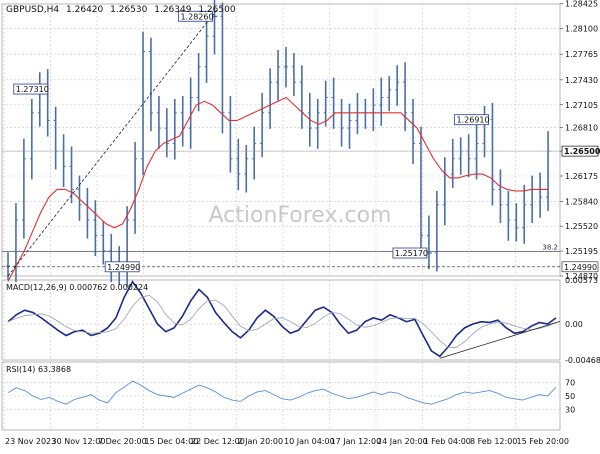 The width and height of the screenshot is (600, 454). What do you see at coordinates (218, 441) in the screenshot?
I see `x-tick-label: 22 Dec 12:00` at bounding box center [218, 441].